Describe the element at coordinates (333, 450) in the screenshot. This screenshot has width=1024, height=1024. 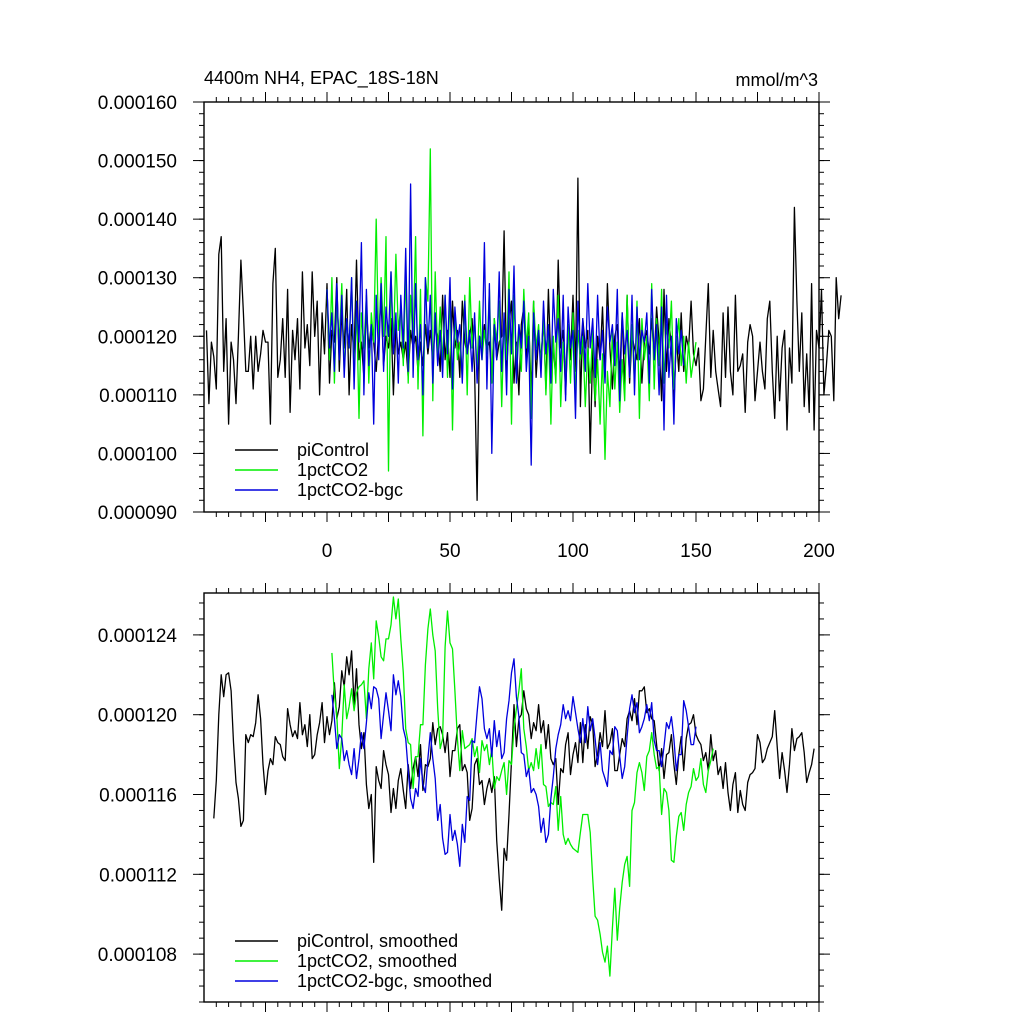
I see `legend-label: piControl` at that location.